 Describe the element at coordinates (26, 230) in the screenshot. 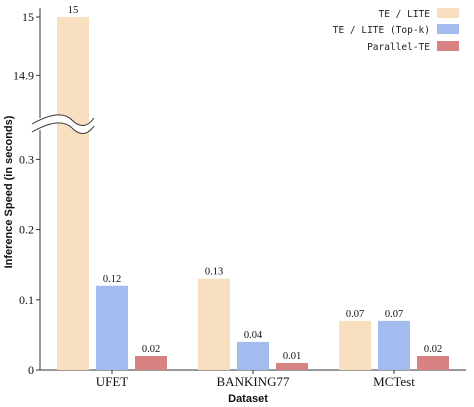

I see `y-tick-label: 0.2` at that location.